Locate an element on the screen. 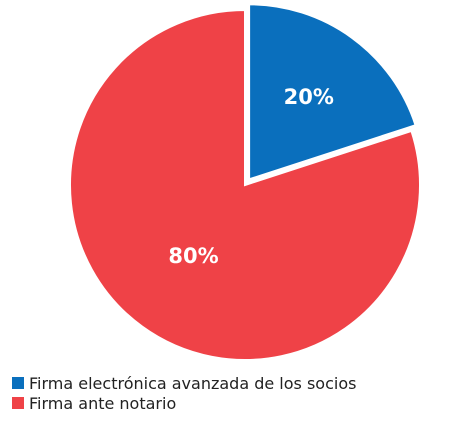 Image resolution: width=470 pixels, height=423 pixels. legend-swatch-firma-notario is located at coordinates (18, 403).